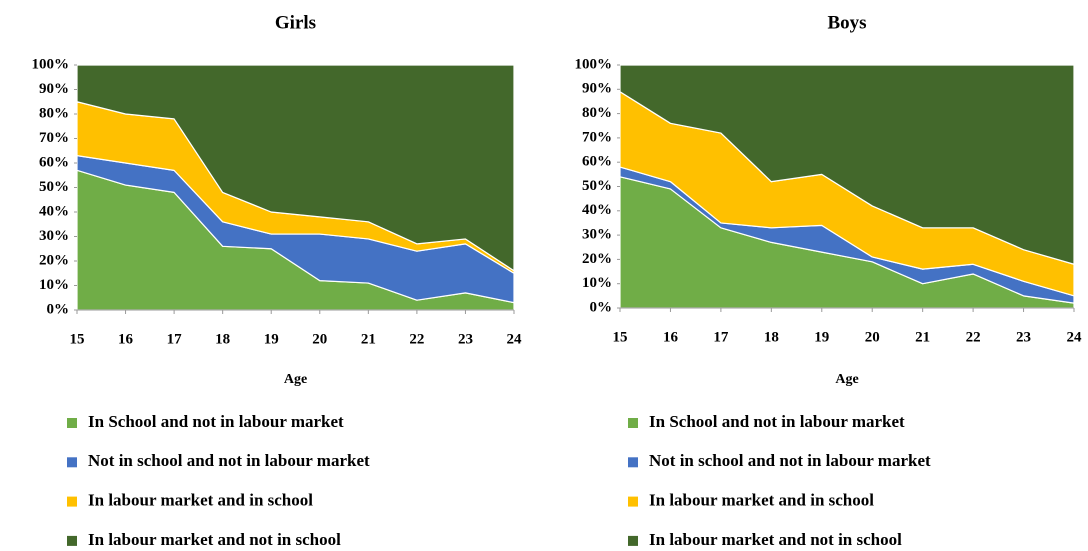 This screenshot has width=1088, height=551. Describe the element at coordinates (295, 22) in the screenshot. I see `chart-title: Girls` at that location.